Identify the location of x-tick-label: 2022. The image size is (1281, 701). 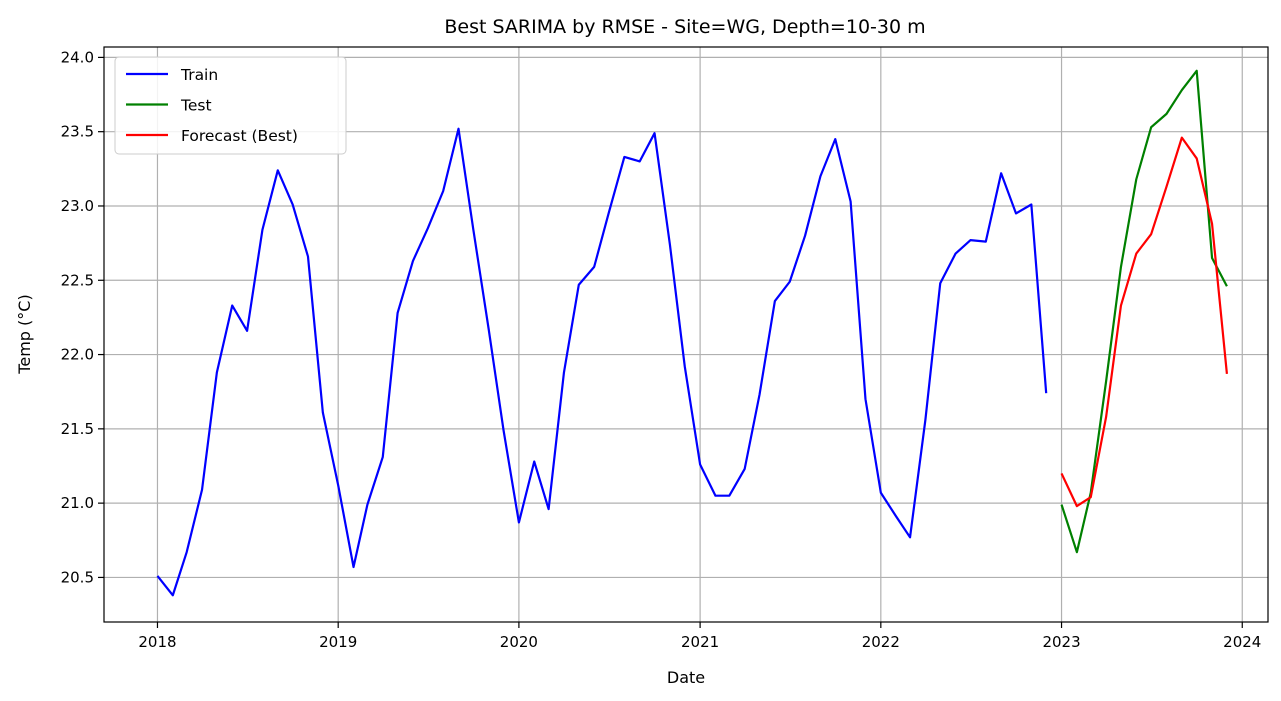
(881, 642).